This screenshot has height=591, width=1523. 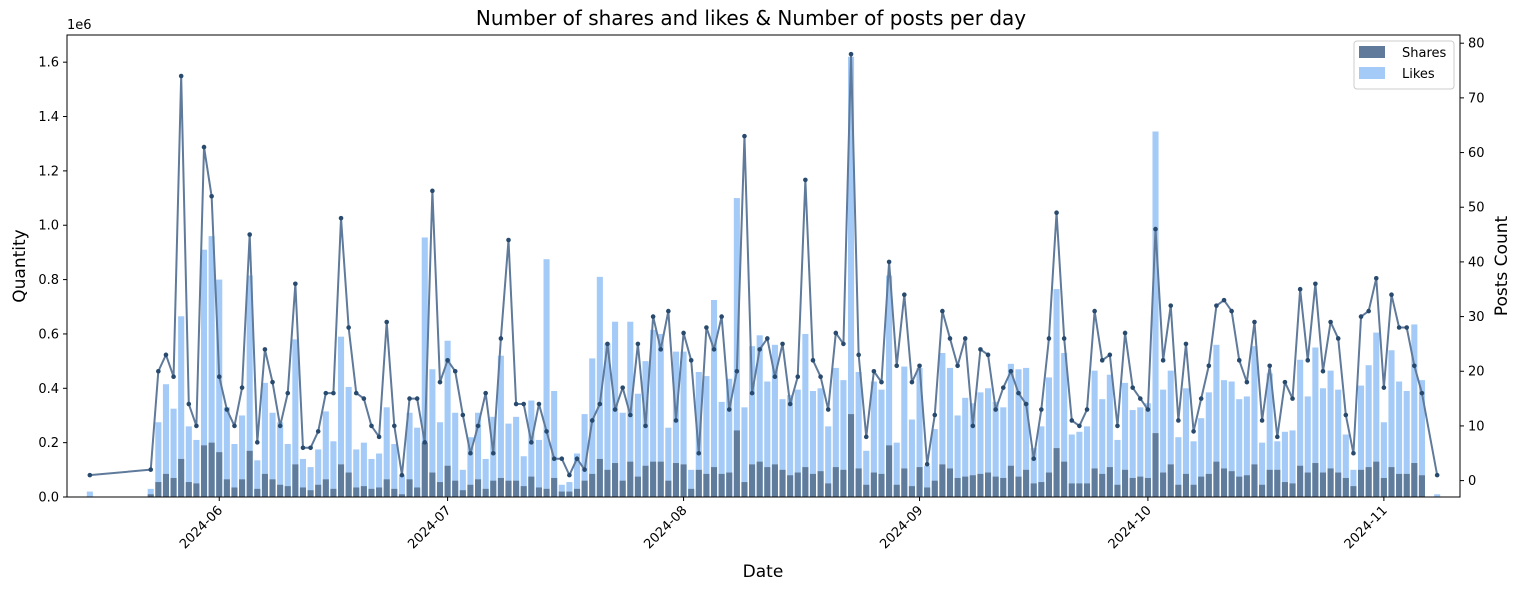 What do you see at coordinates (1472, 263) in the screenshot?
I see `y-axis-right: 0 10 20 30 40 50 60 70 80` at bounding box center [1472, 263].